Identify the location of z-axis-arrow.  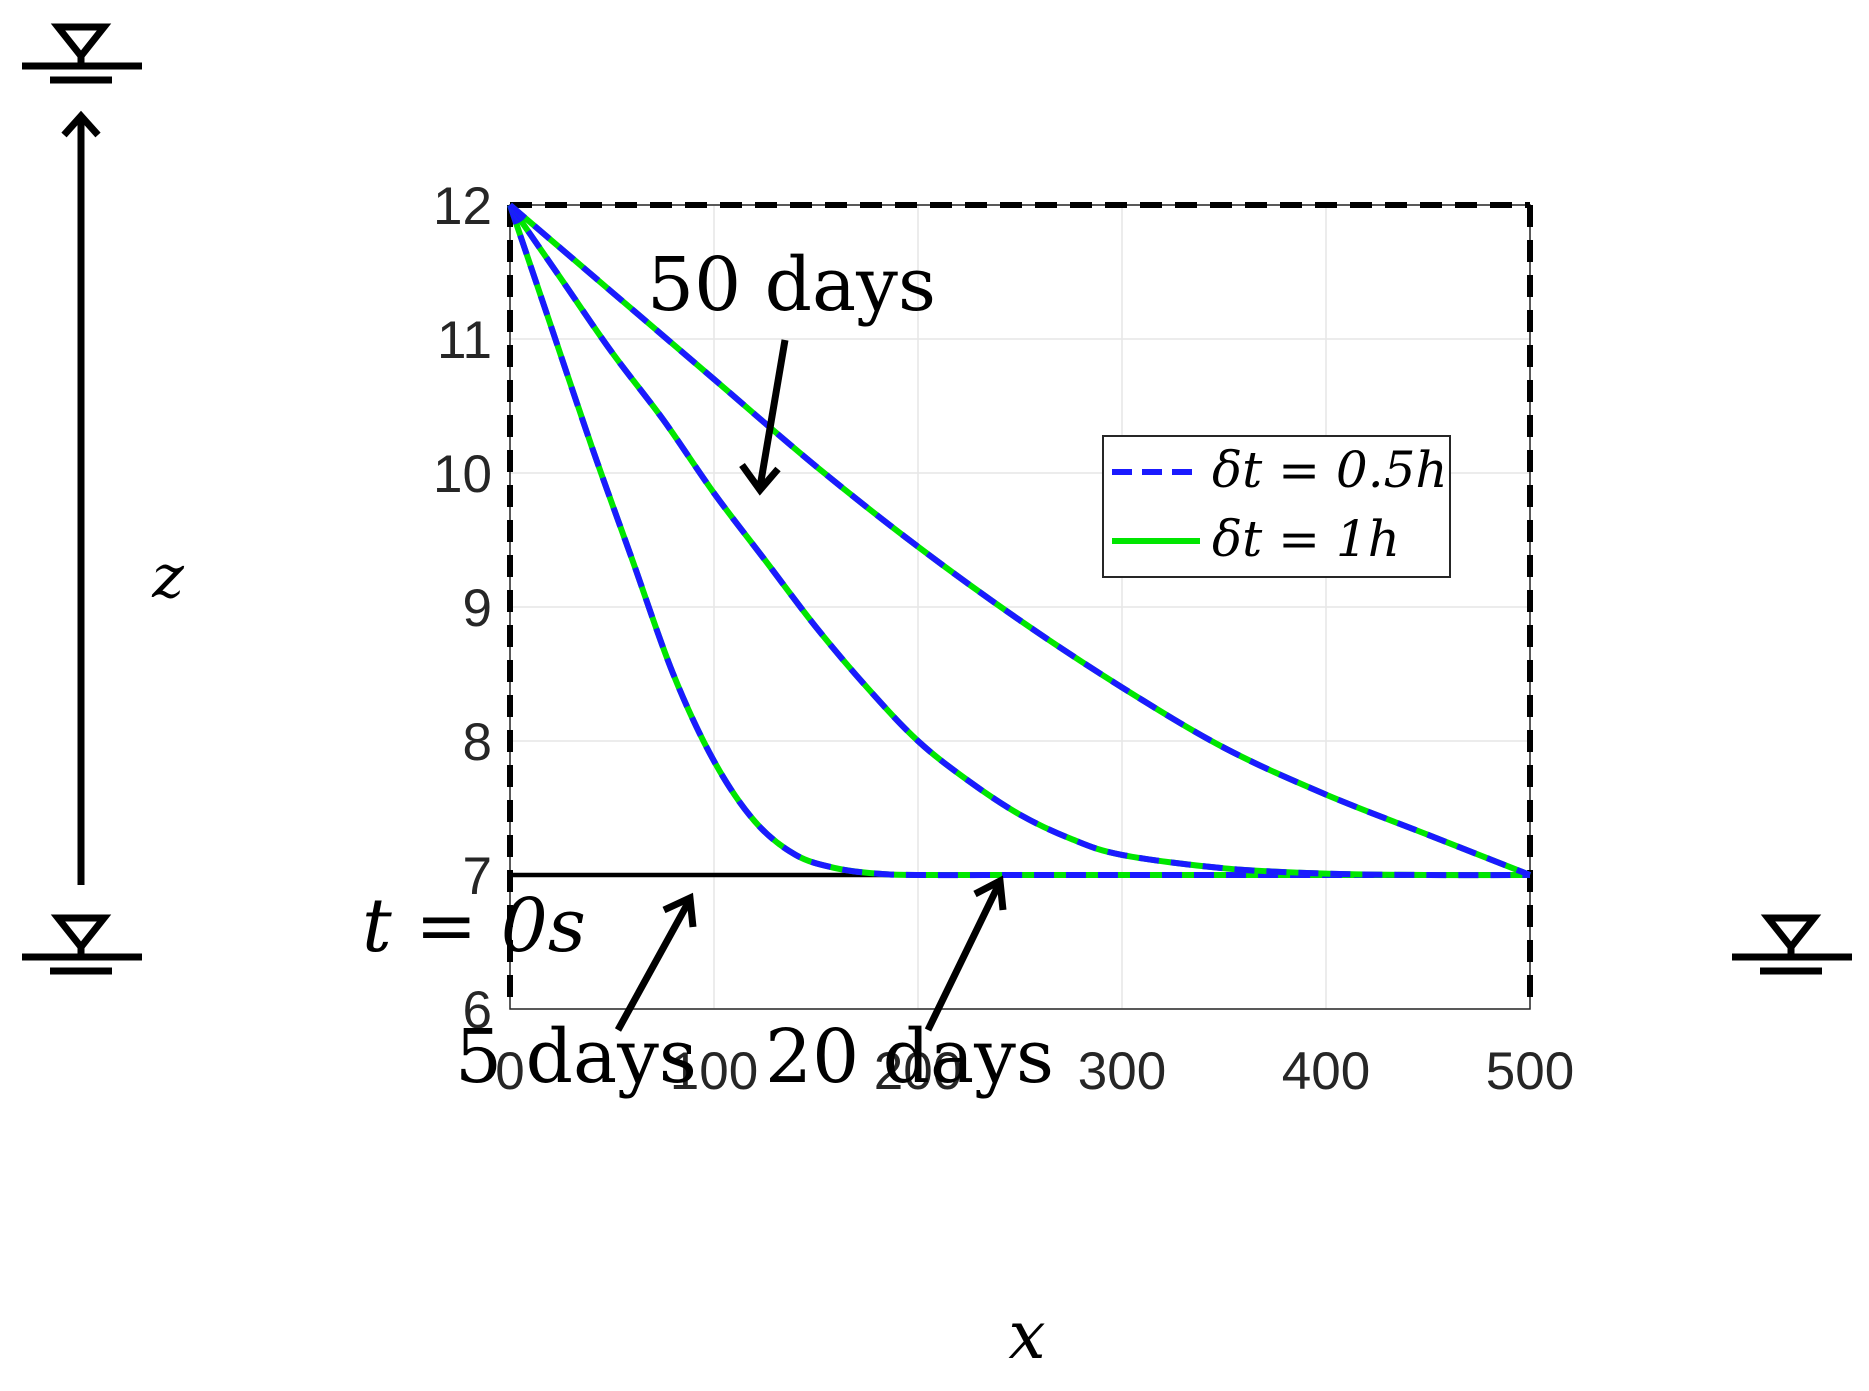
(81, 497).